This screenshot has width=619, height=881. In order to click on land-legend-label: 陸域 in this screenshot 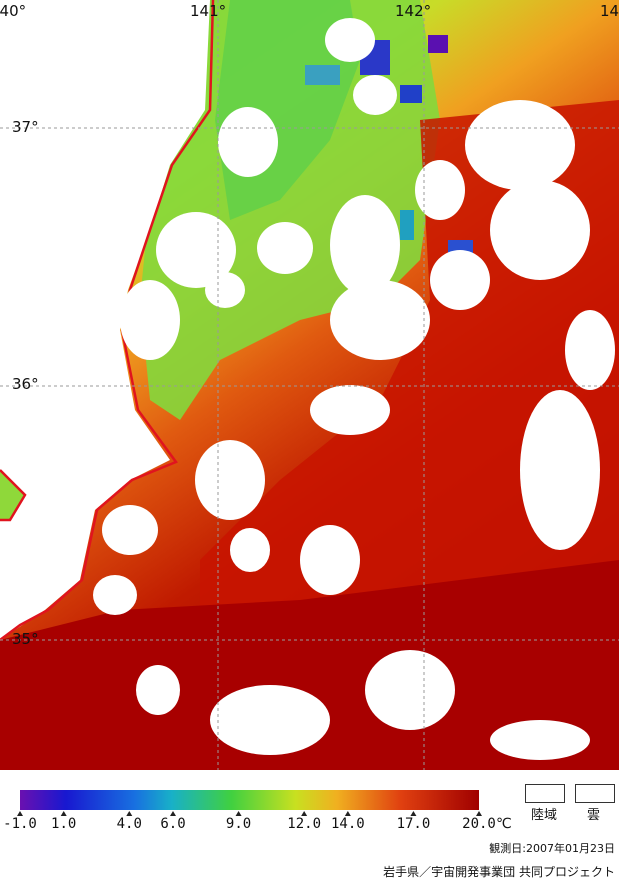, I will do `click(544, 815)`.